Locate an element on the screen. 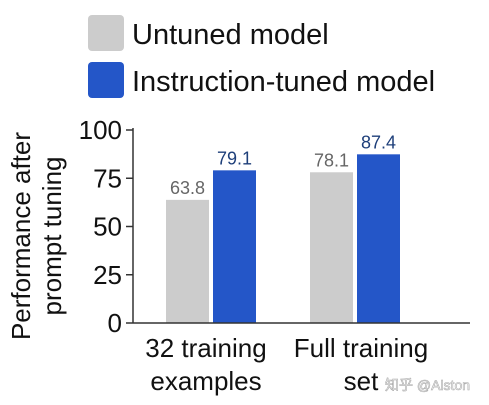  legend: Untuned model Instruction-tuned model is located at coordinates (261, 56).